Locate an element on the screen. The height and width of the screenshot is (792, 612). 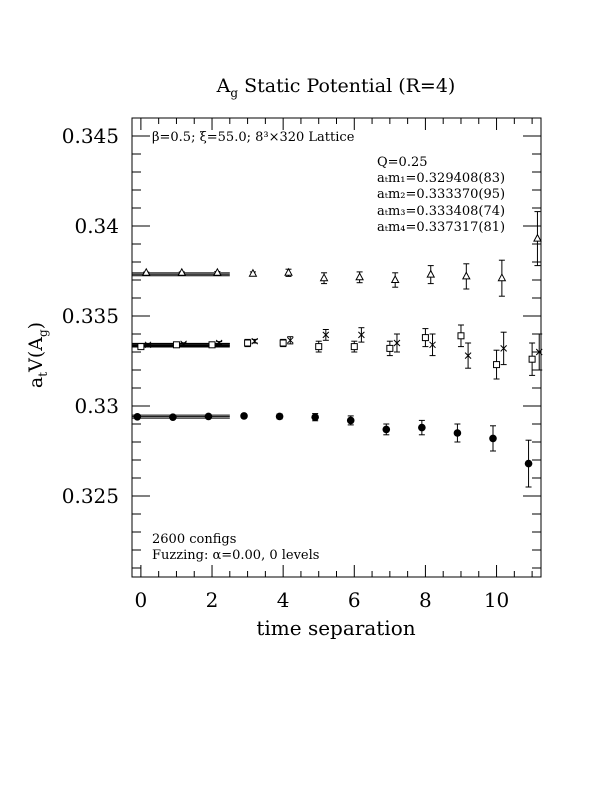
x-tick-label: 6 is located at coordinates (354, 600).